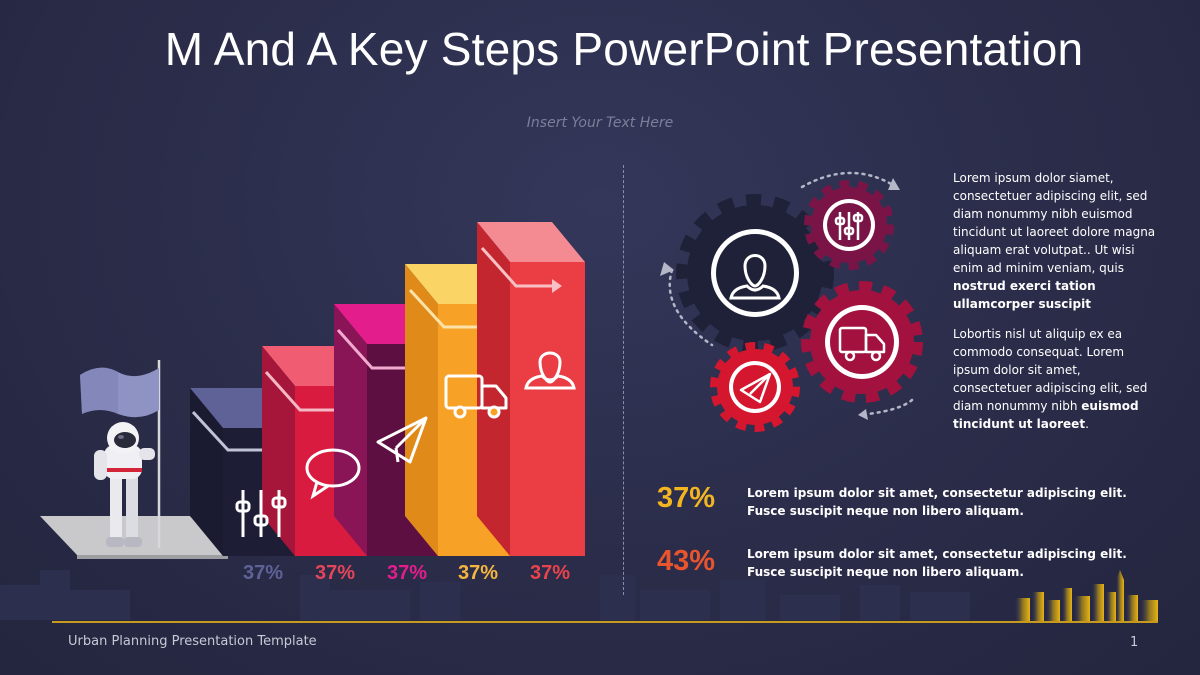 This screenshot has height=675, width=1200. Describe the element at coordinates (1134, 642) in the screenshot. I see `page-number: 1` at that location.